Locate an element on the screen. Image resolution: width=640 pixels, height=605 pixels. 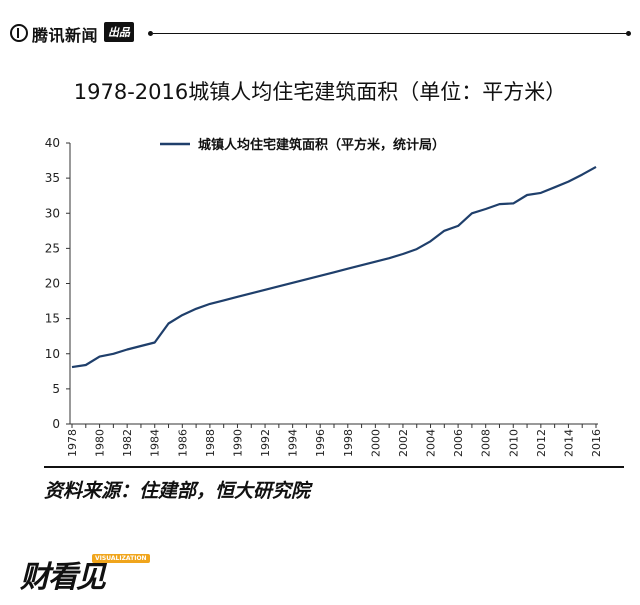
y-tick-label: 40 is located at coordinates (52, 143).